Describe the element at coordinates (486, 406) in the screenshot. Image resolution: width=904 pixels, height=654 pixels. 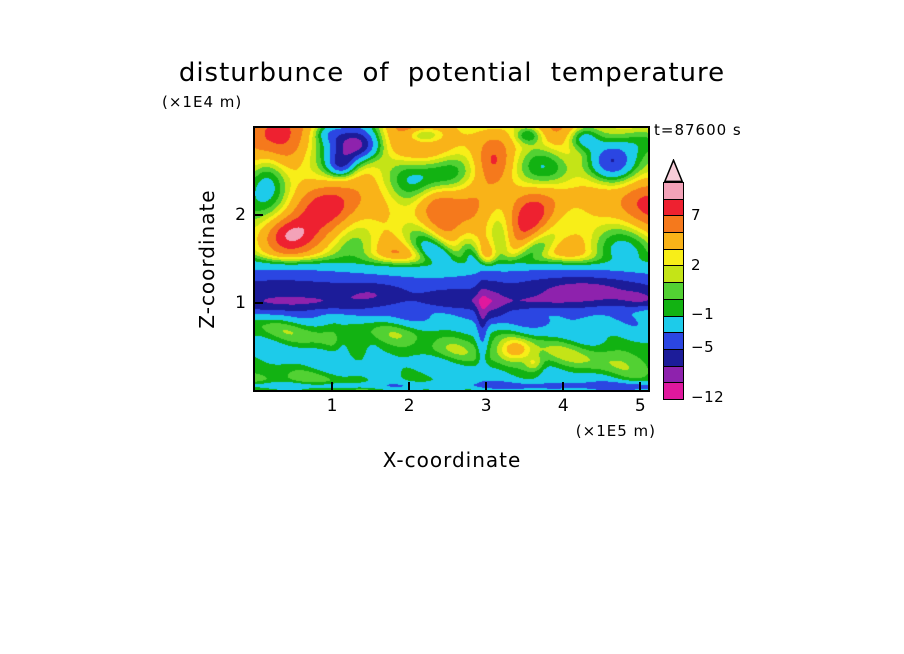
I see `x-tick-label-3: 3` at that location.